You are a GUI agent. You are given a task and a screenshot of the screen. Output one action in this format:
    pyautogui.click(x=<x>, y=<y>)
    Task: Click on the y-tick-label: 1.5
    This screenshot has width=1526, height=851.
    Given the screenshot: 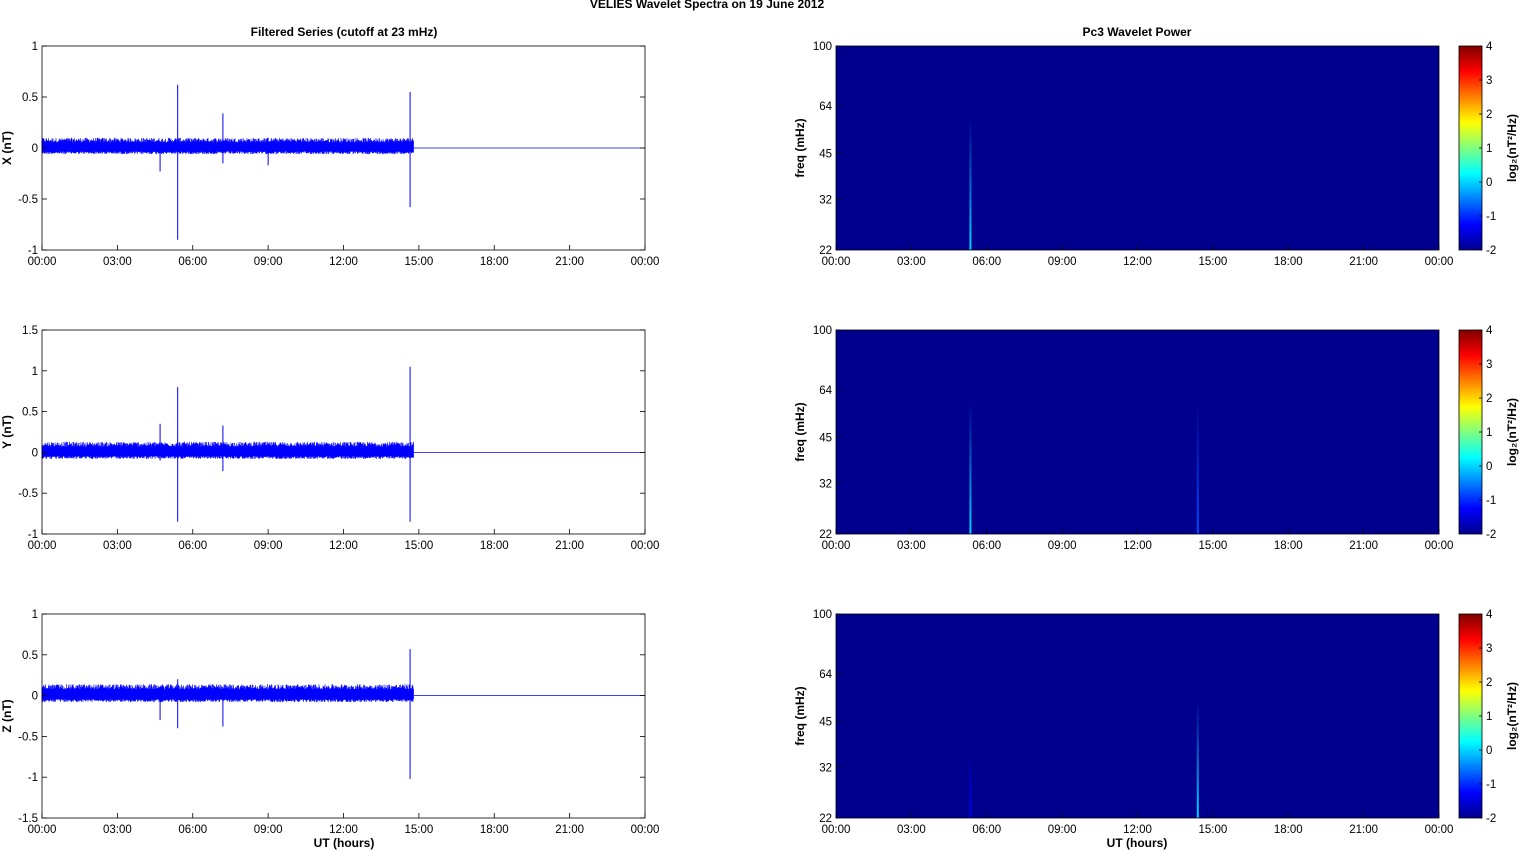 What is the action you would take?
    pyautogui.click(x=30, y=331)
    